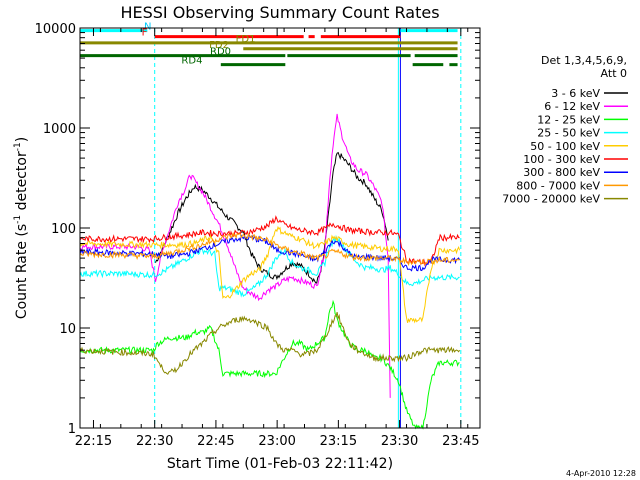 The width and height of the screenshot is (640, 480). What do you see at coordinates (614, 73) in the screenshot?
I see `legend-header-line2: Att 0` at bounding box center [614, 73].